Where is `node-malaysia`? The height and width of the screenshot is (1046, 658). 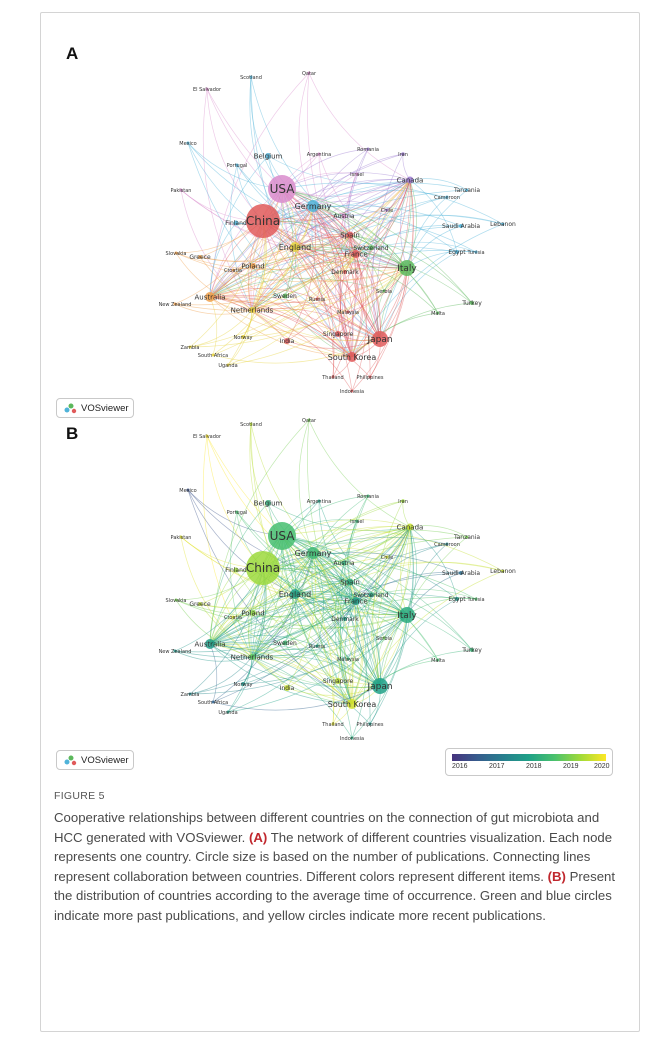
node-malaysia is located at coordinates (348, 659).